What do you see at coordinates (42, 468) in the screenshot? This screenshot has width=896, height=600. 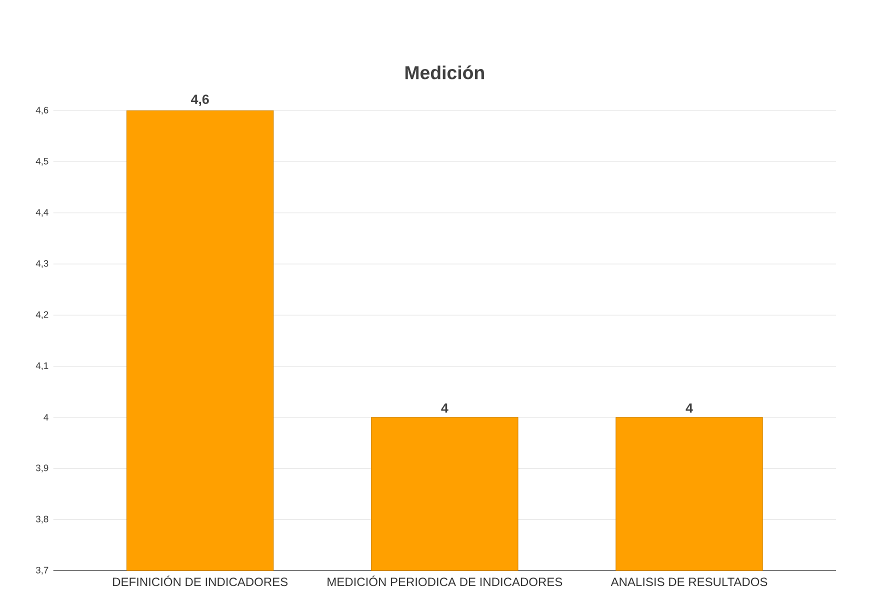 I see `y-tick-label: 3,9` at bounding box center [42, 468].